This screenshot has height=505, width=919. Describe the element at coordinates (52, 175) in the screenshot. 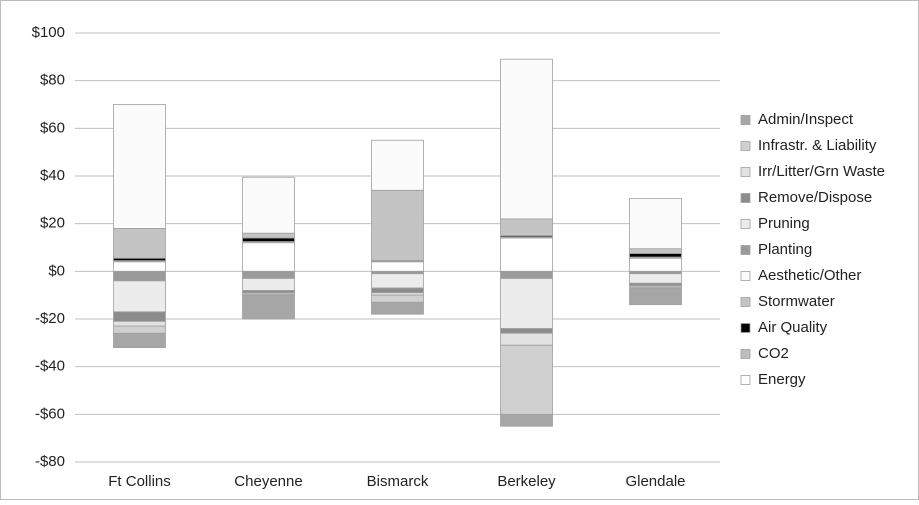

I see `y-tick-label: $40` at that location.